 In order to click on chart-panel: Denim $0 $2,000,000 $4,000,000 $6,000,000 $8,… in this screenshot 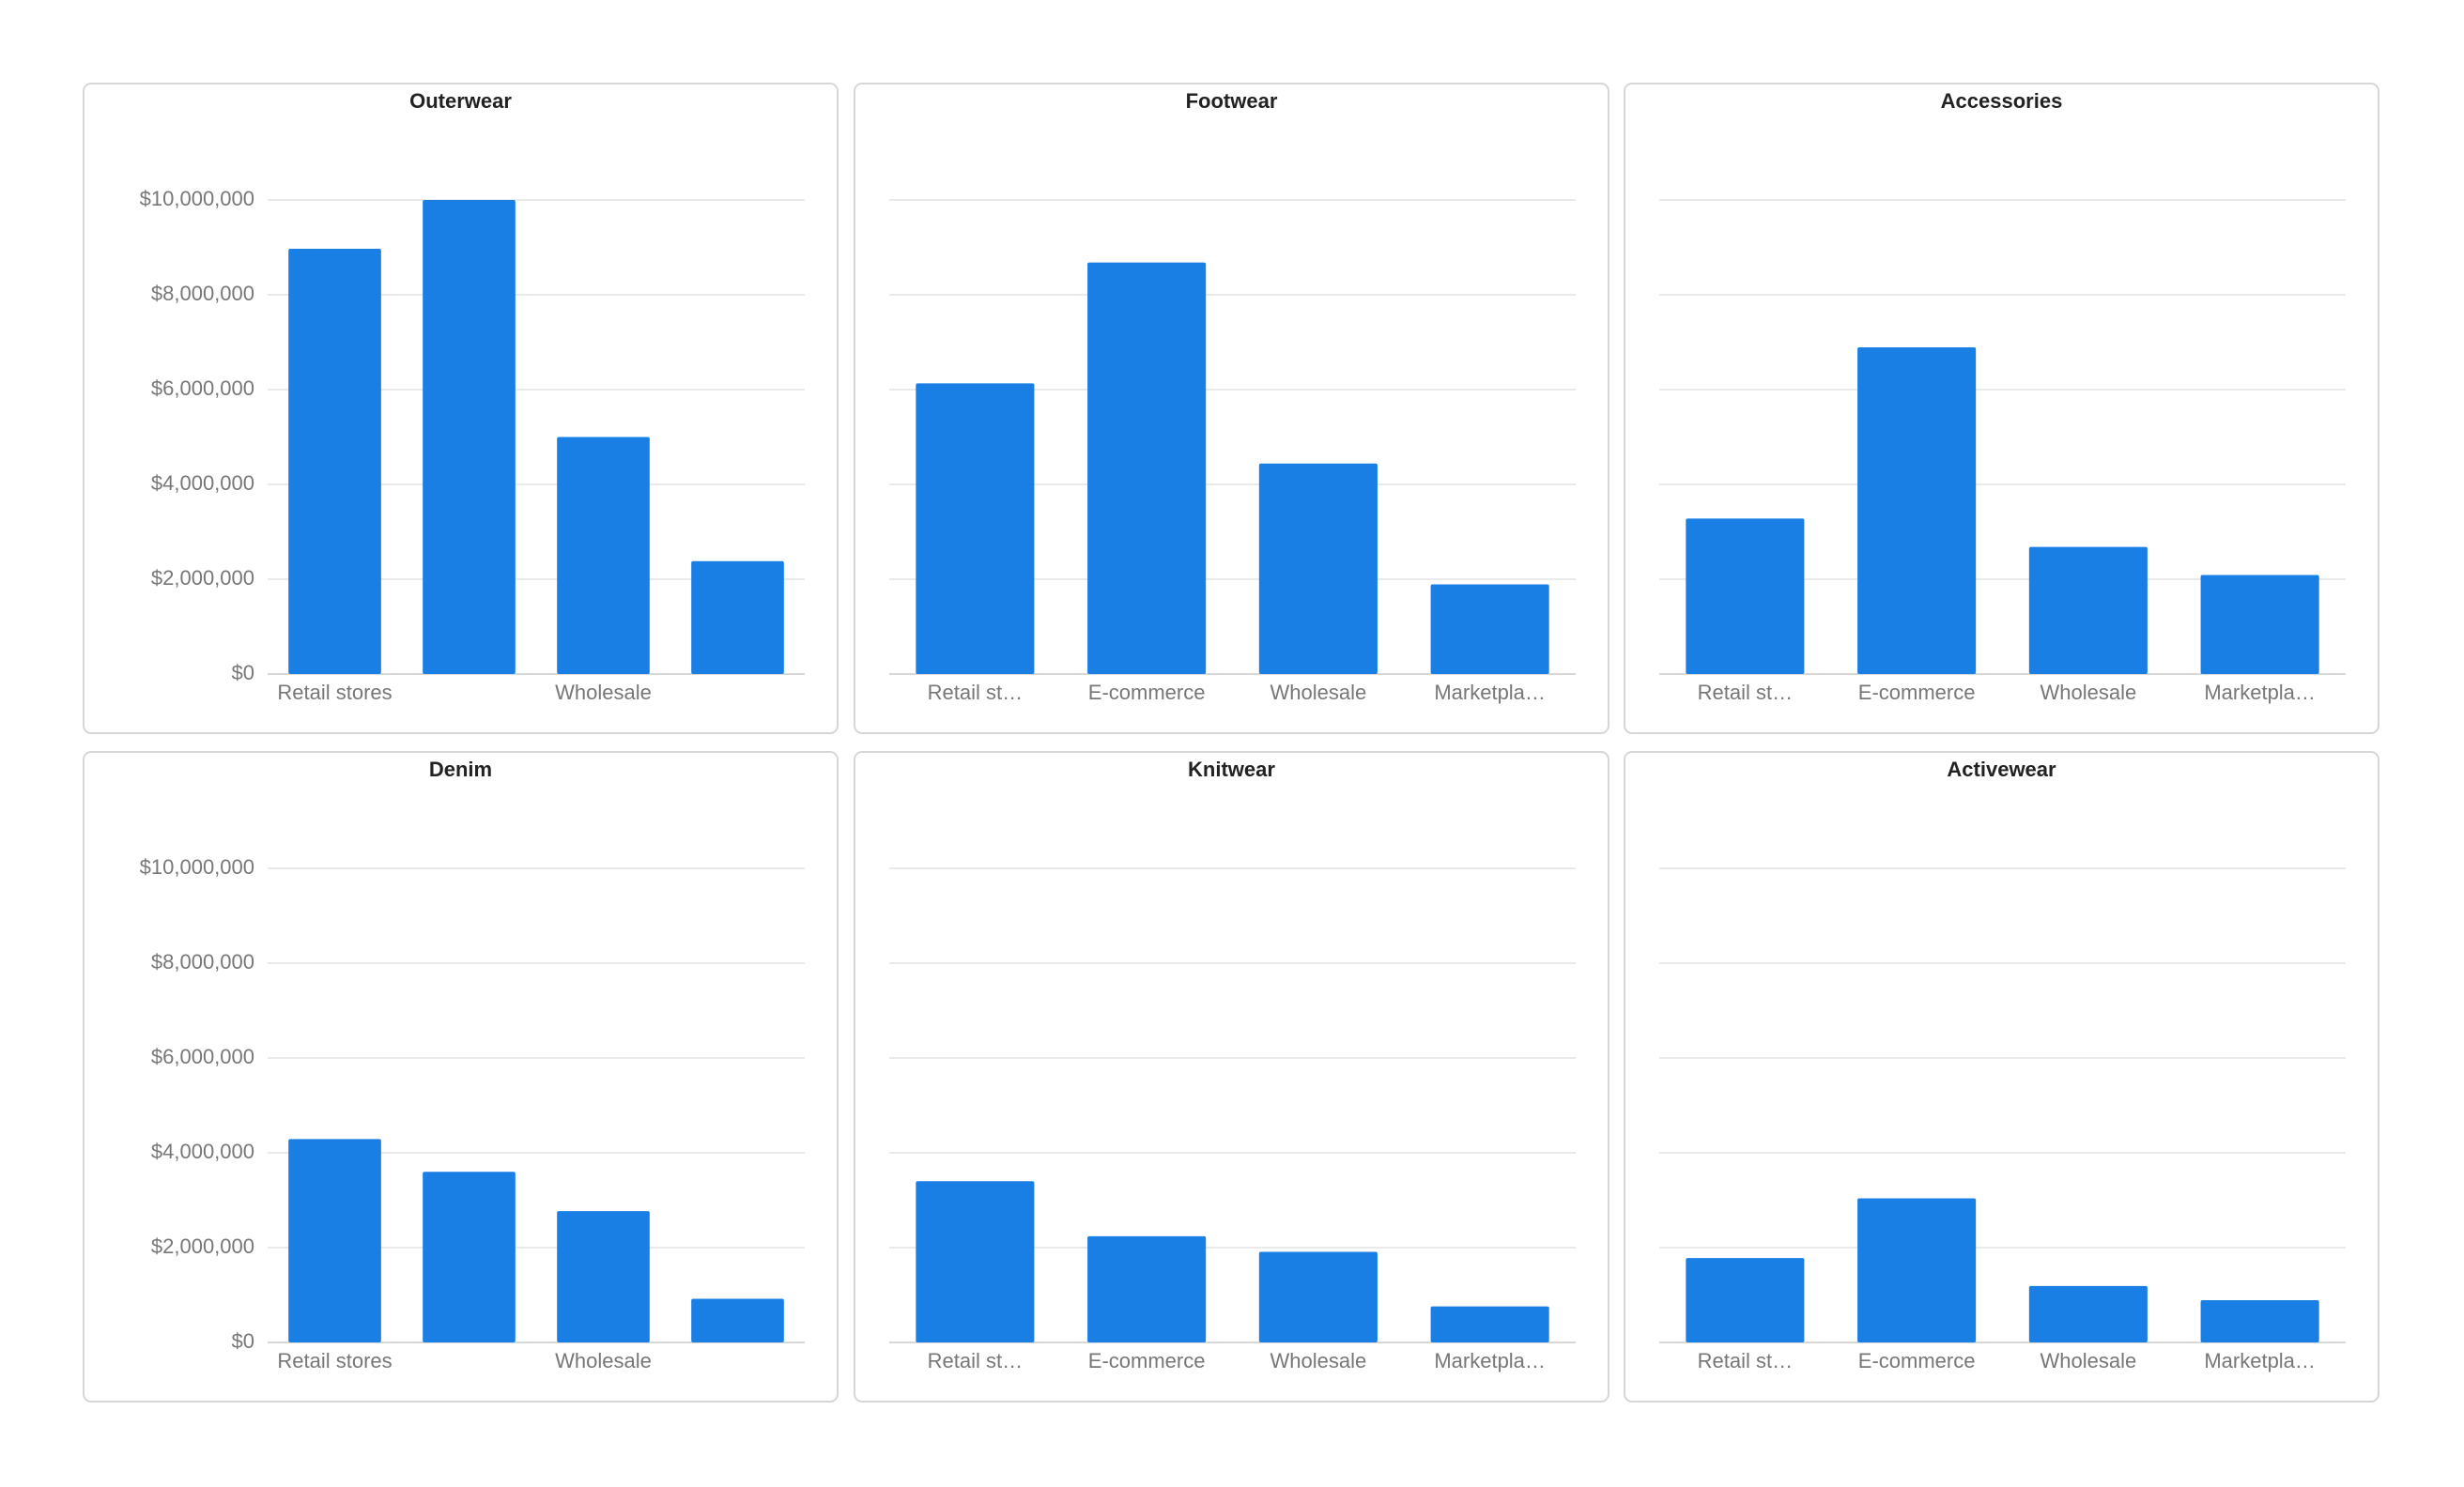, I will do `click(461, 1077)`.